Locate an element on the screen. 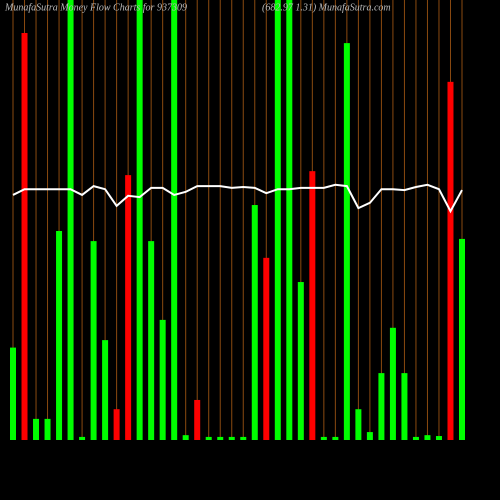 The height and width of the screenshot is (500, 500). chart-subtitle: (682.97 1.31) MunafaSutra.com is located at coordinates (326, 7).